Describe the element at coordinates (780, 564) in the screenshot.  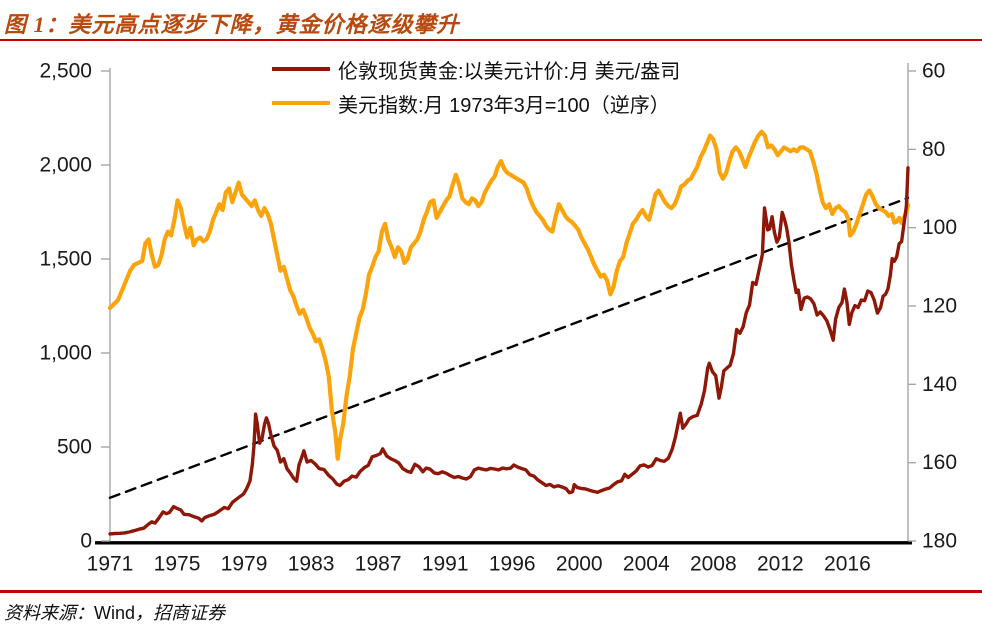
I see `x-tick-label: 2012` at that location.